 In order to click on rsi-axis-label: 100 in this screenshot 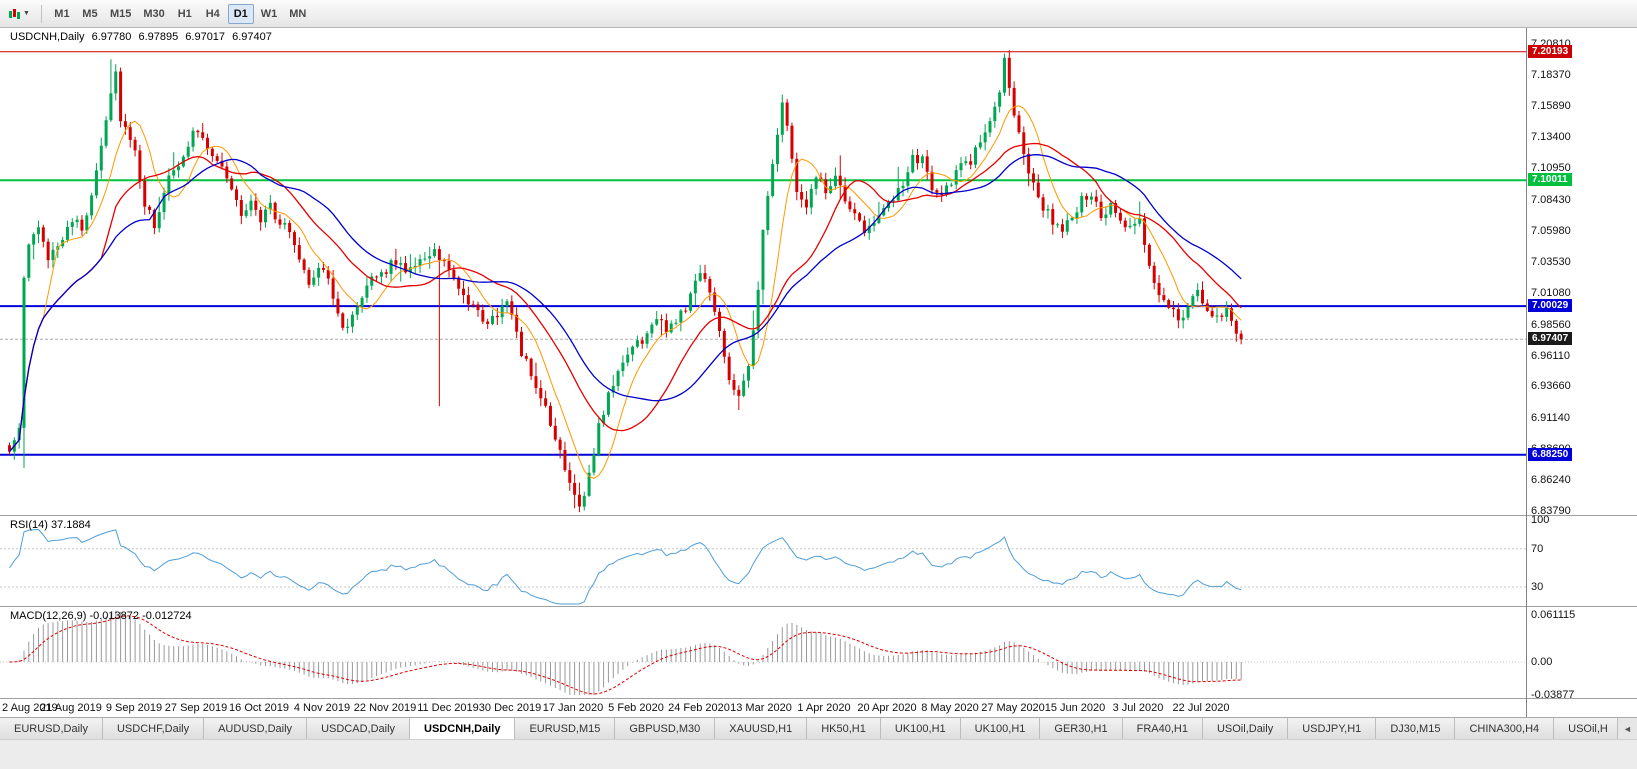, I will do `click(1540, 520)`.